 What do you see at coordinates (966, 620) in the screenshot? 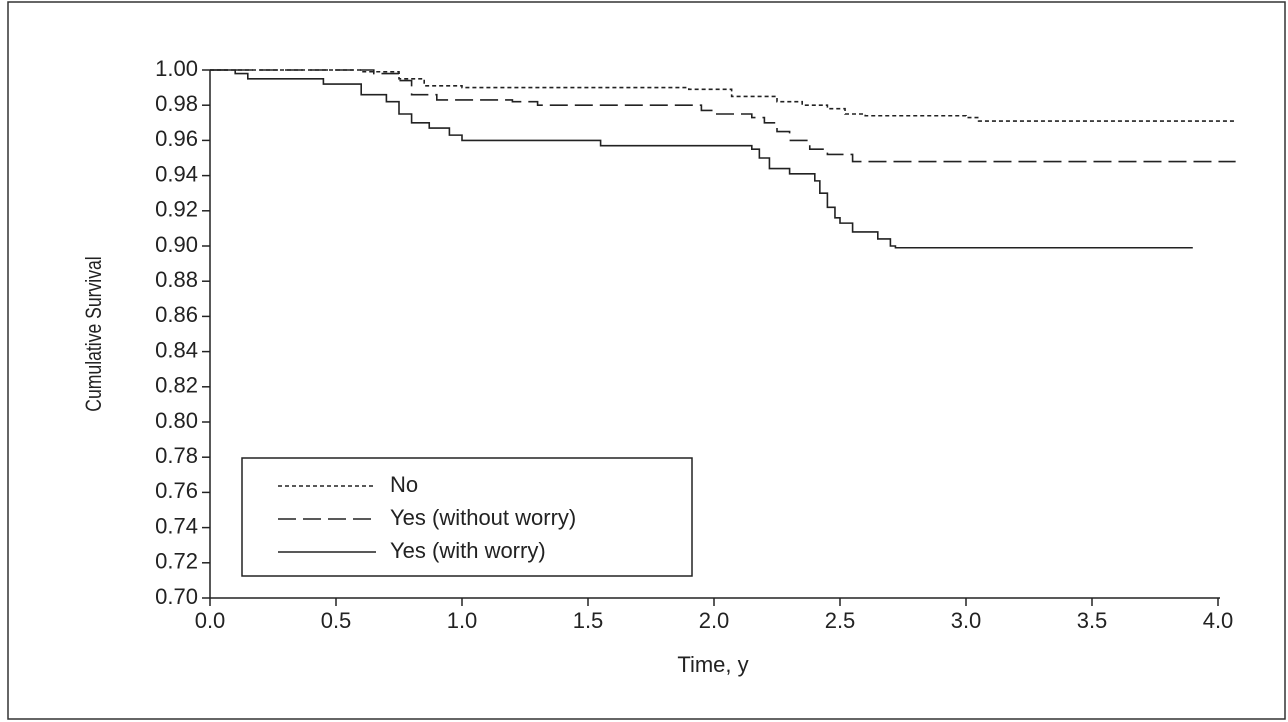
I see `x-tick-label: 3.0` at bounding box center [966, 620].